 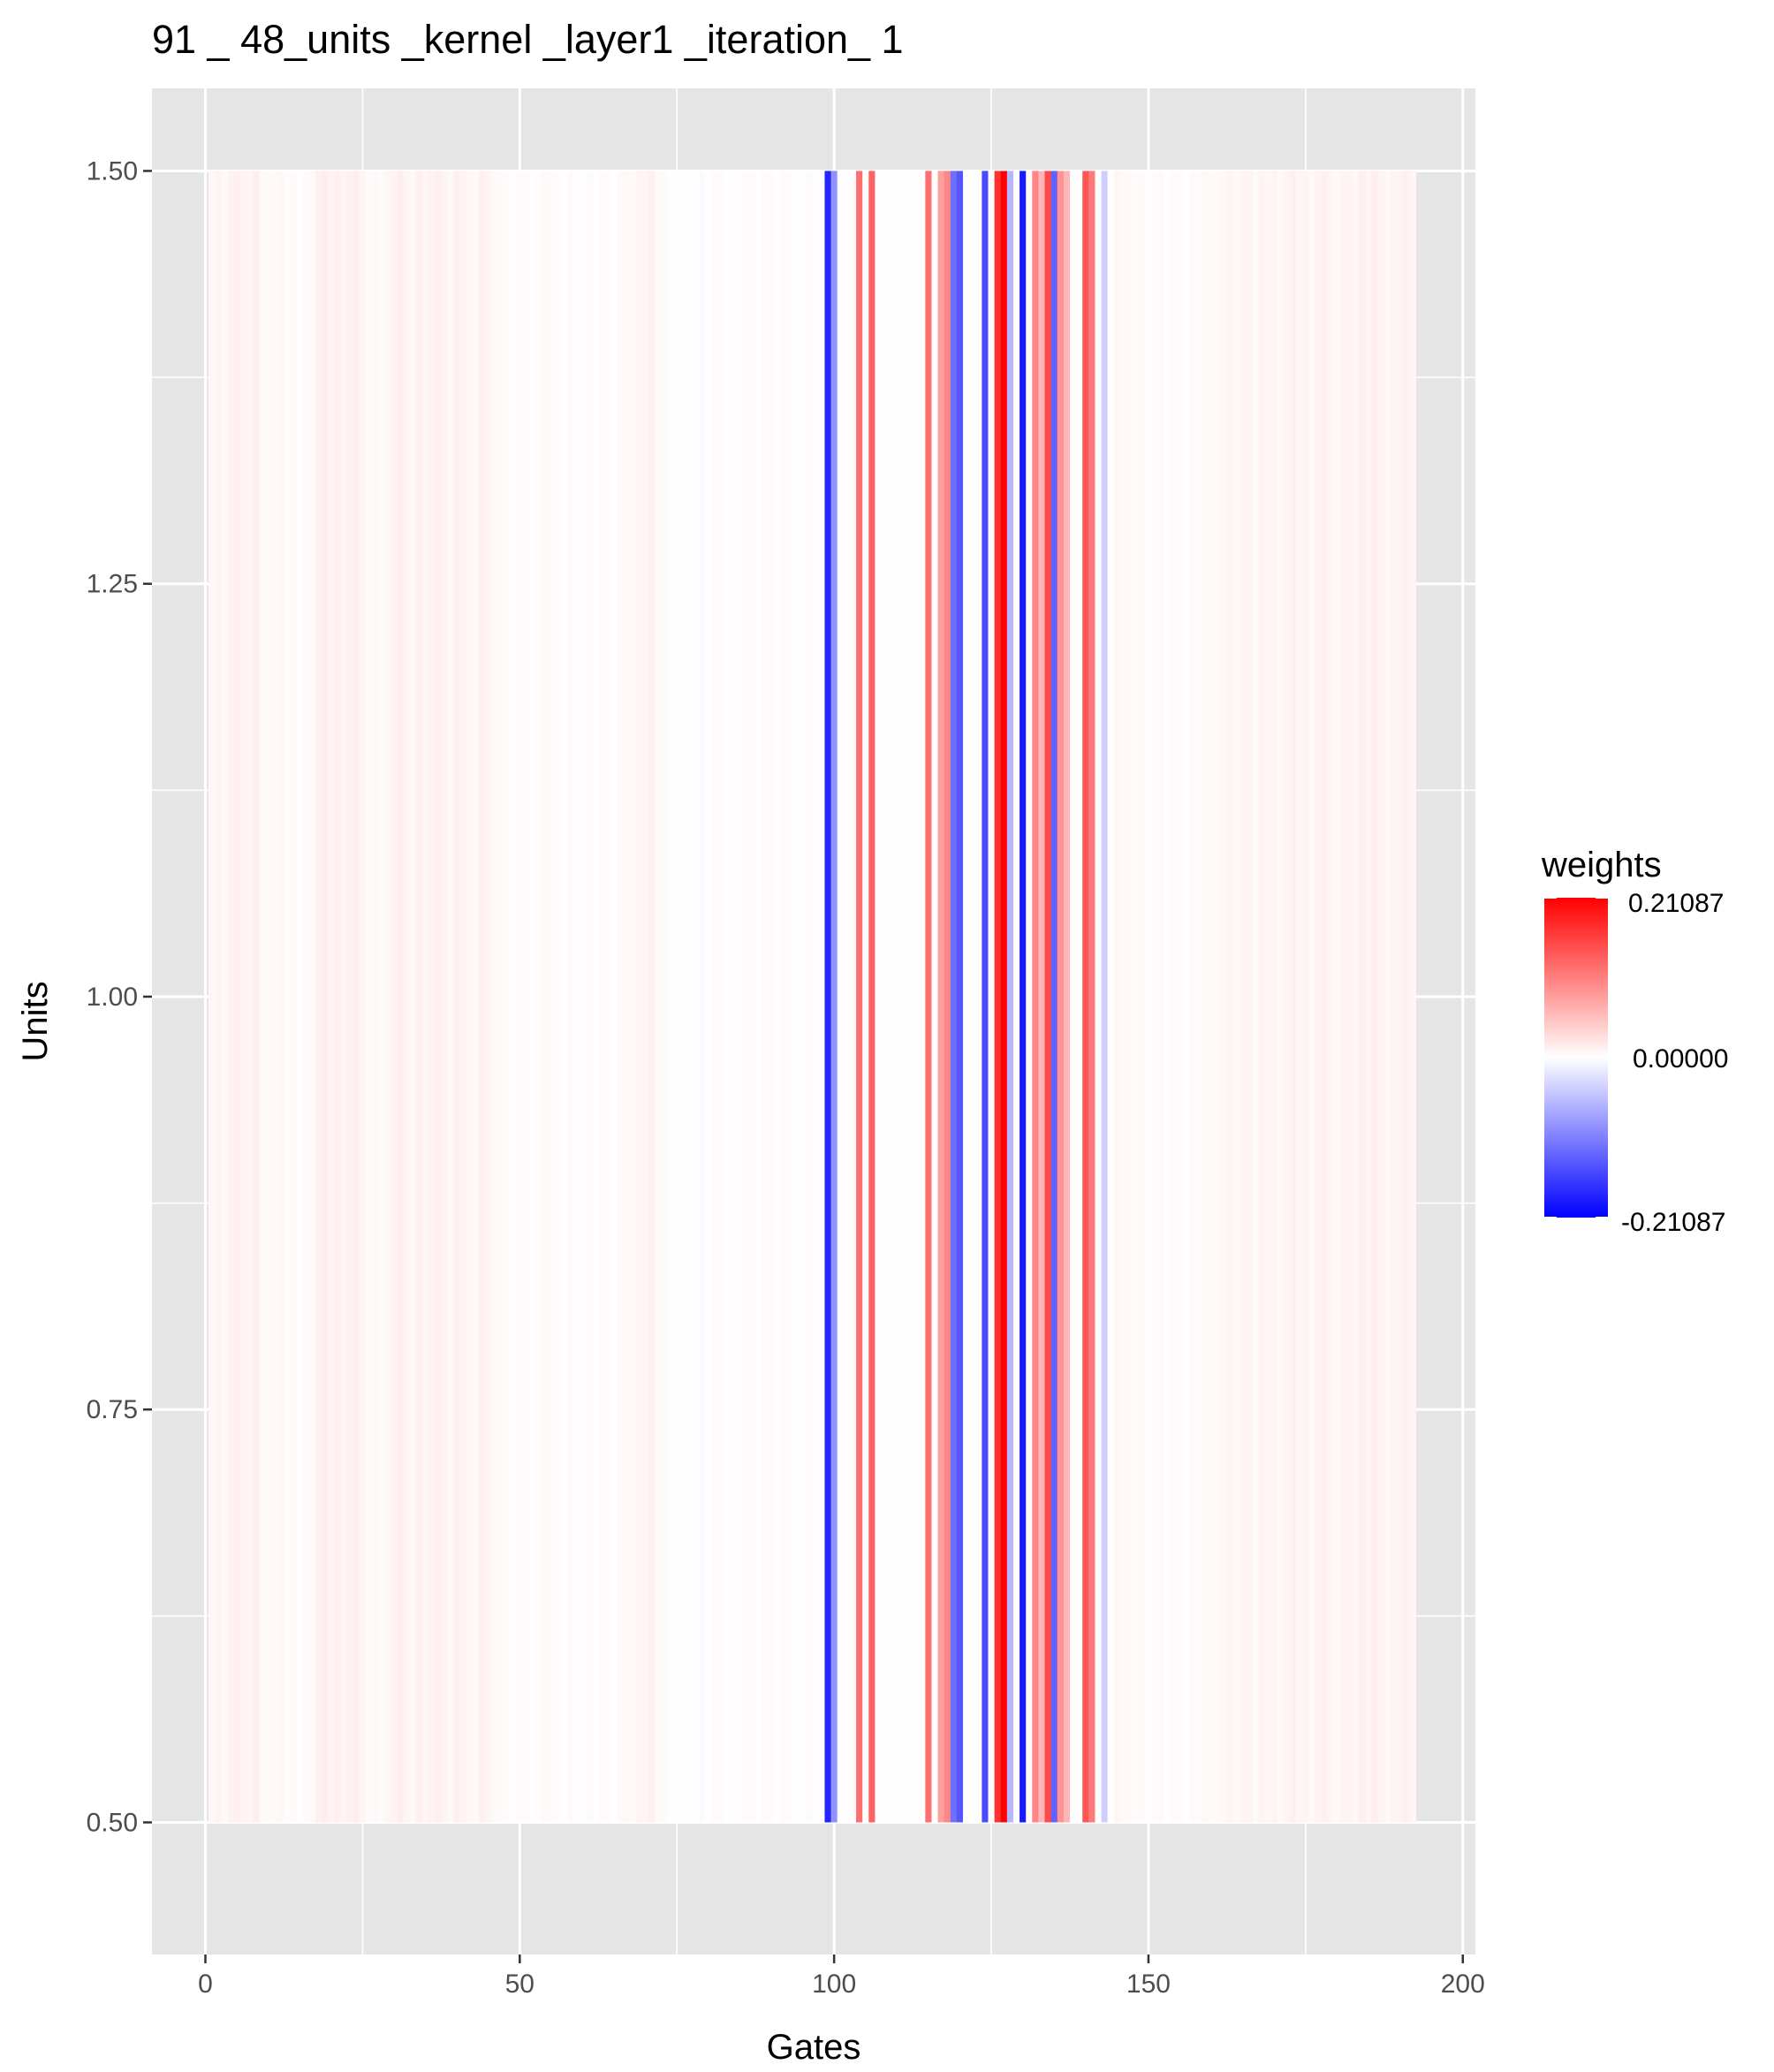 What do you see at coordinates (35, 1021) in the screenshot?
I see `y-axis-title: Units` at bounding box center [35, 1021].